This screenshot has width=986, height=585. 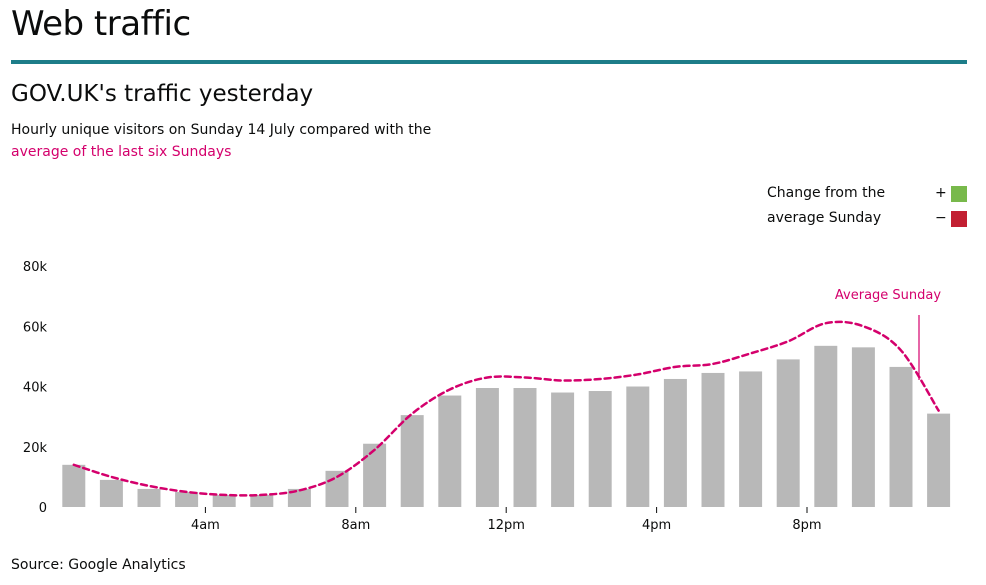 What do you see at coordinates (806, 525) in the screenshot?
I see `x-tick-label: 8pm` at bounding box center [806, 525].